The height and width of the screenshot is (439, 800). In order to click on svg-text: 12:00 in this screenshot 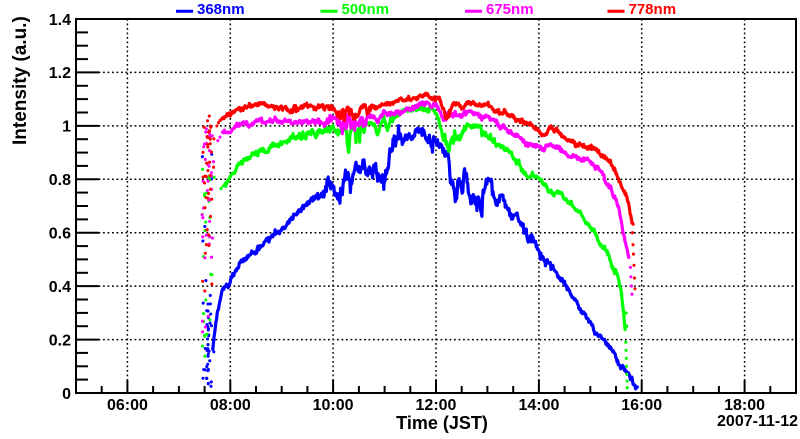, I will do `click(436, 405)`.